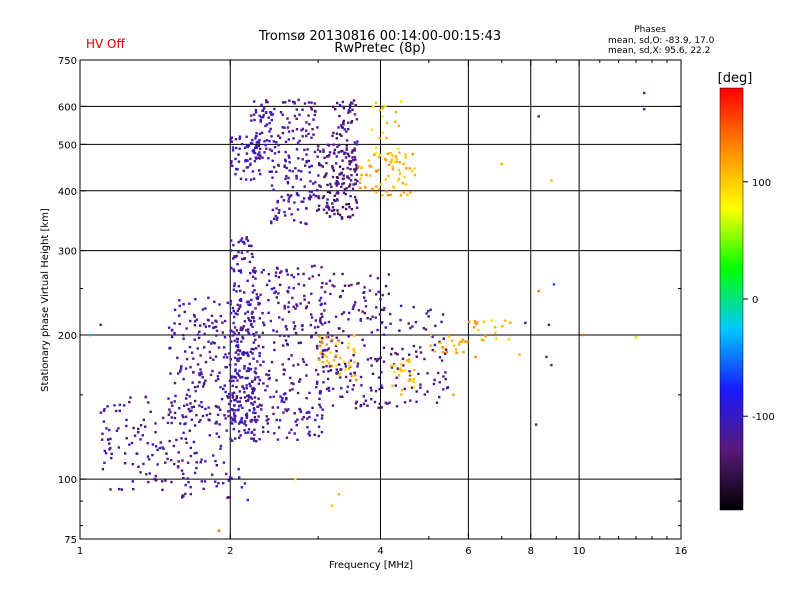  Describe the element at coordinates (761, 183) in the screenshot. I see `colorbar-tick-label: 100` at that location.